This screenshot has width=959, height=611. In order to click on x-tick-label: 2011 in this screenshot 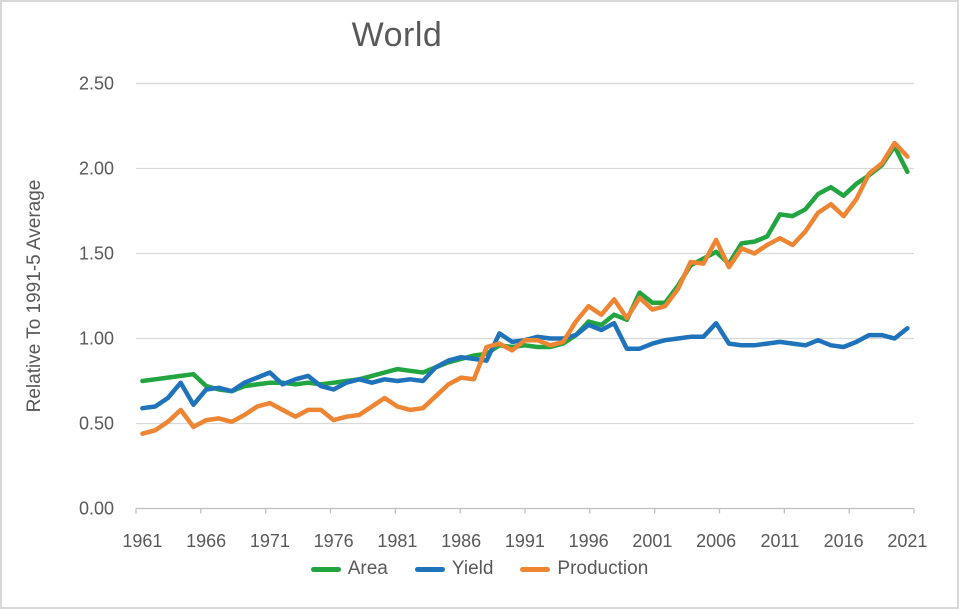, I will do `click(780, 541)`.